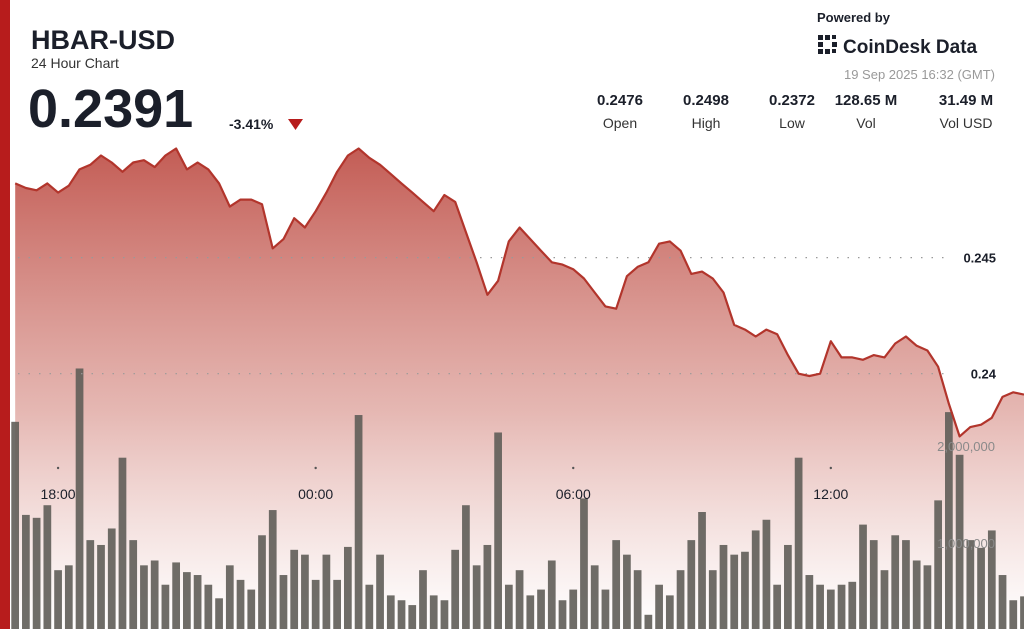 The height and width of the screenshot is (629, 1024). Describe the element at coordinates (984, 374) in the screenshot. I see `y-tick-label: 0.24` at that location.